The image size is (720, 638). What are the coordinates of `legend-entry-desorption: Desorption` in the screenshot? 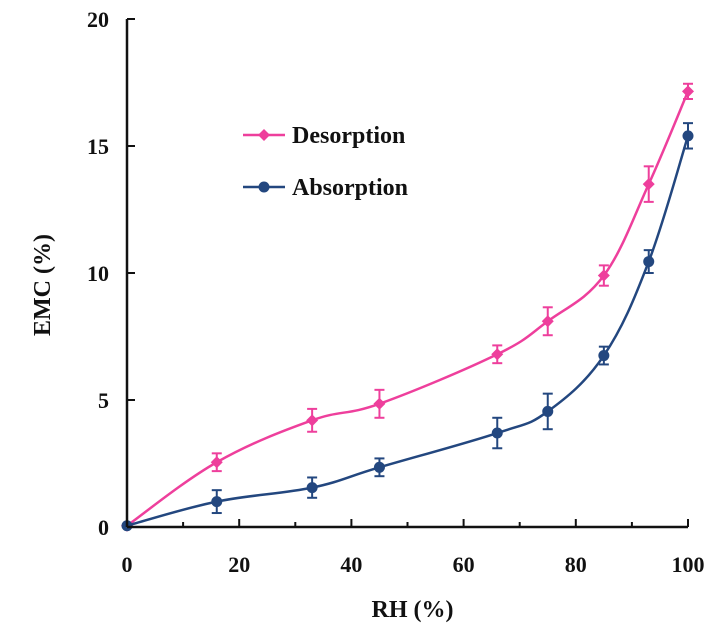 It's located at (324, 136).